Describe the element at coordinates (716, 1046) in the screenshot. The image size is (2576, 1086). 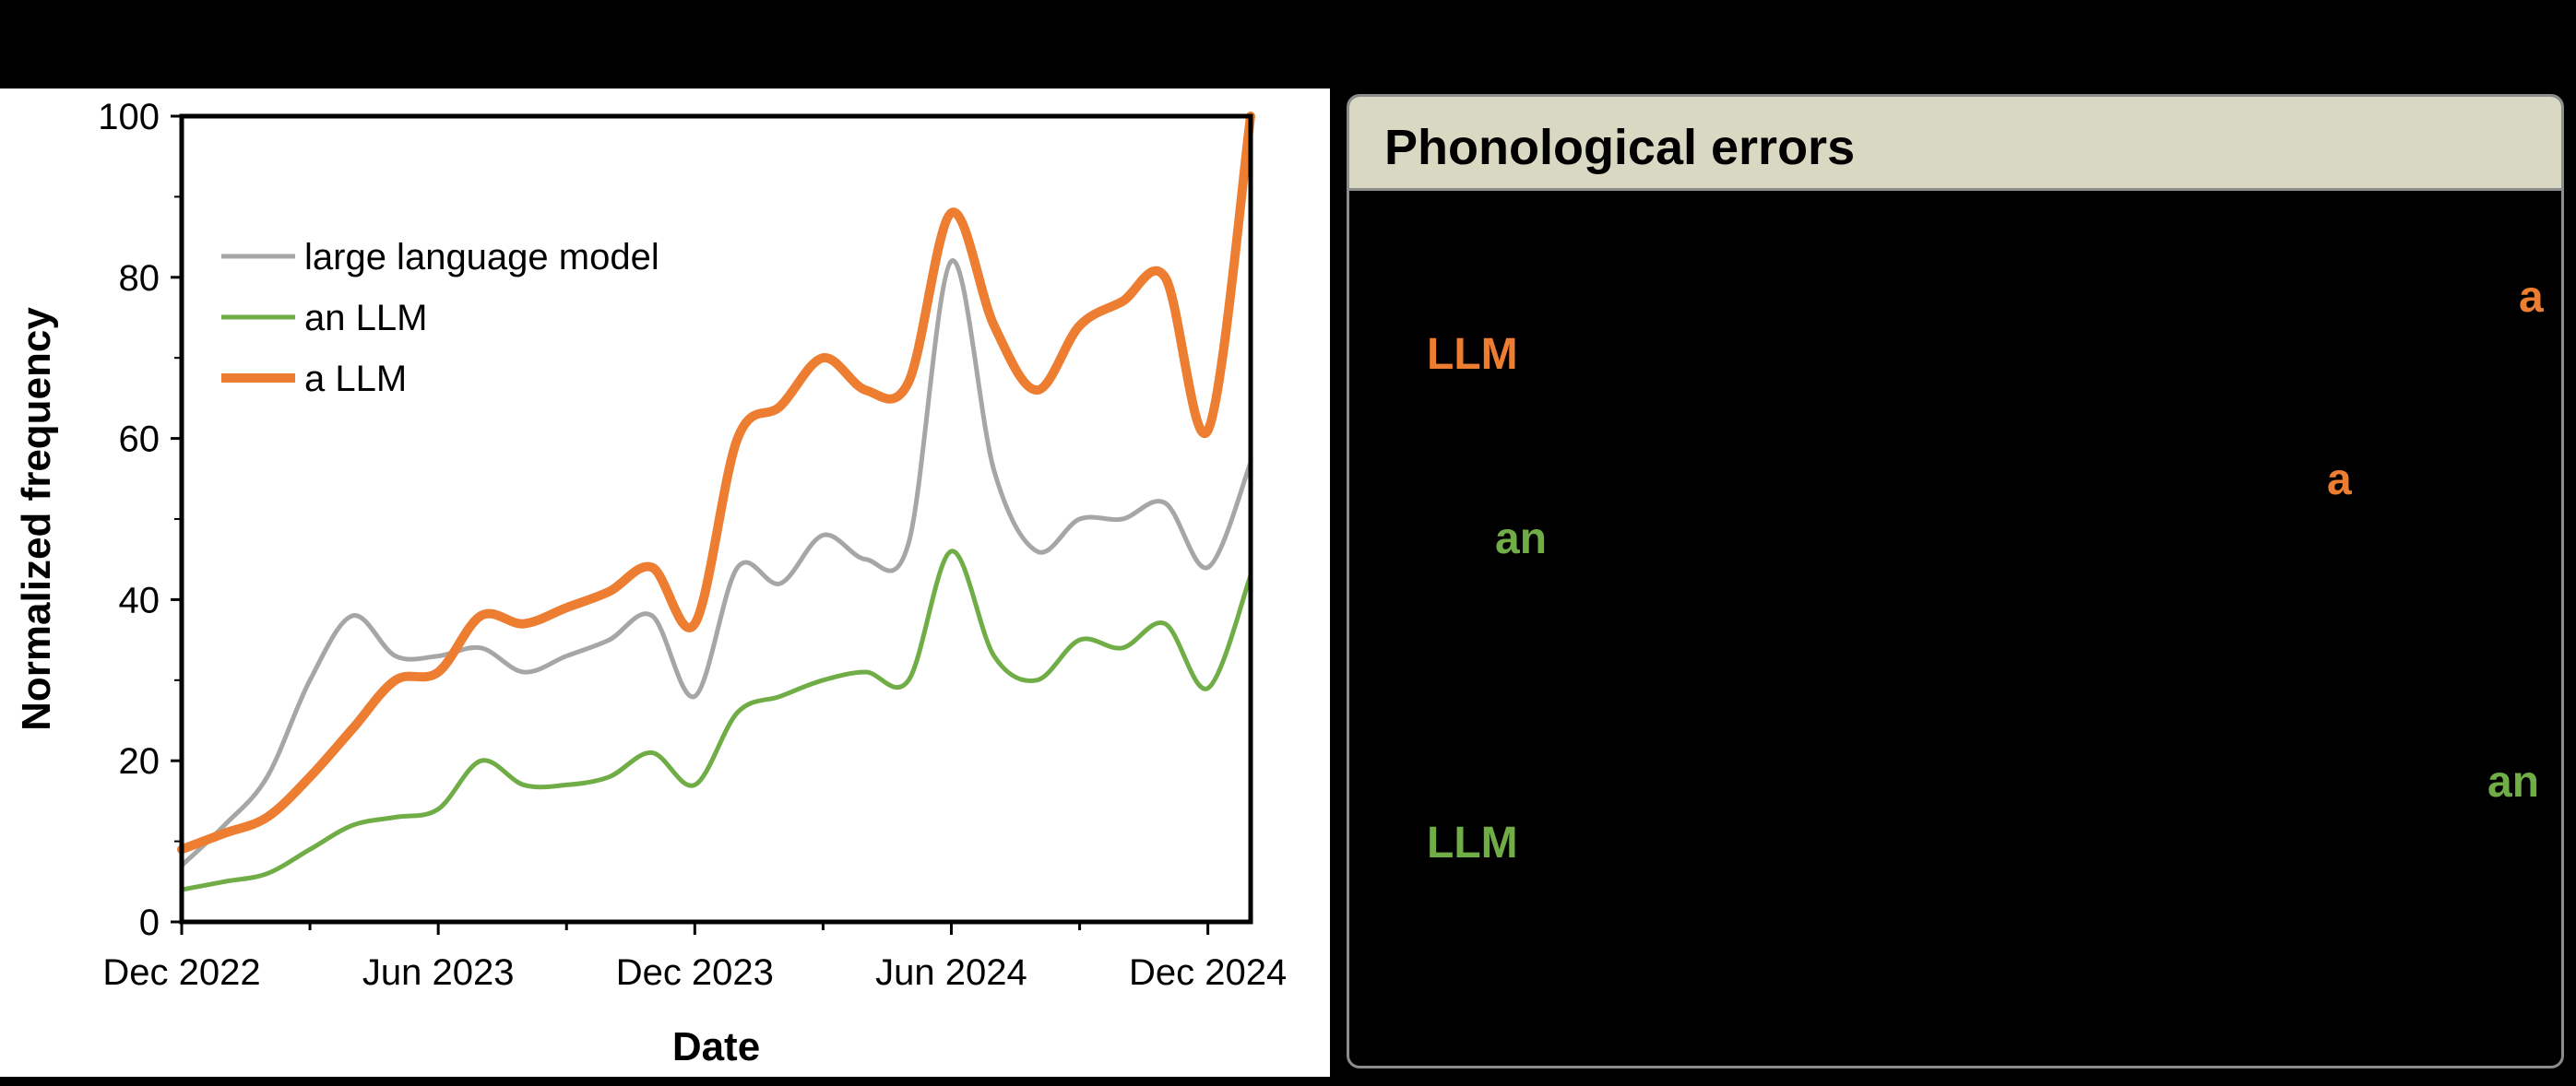
I see `x-axis-label: Date` at that location.